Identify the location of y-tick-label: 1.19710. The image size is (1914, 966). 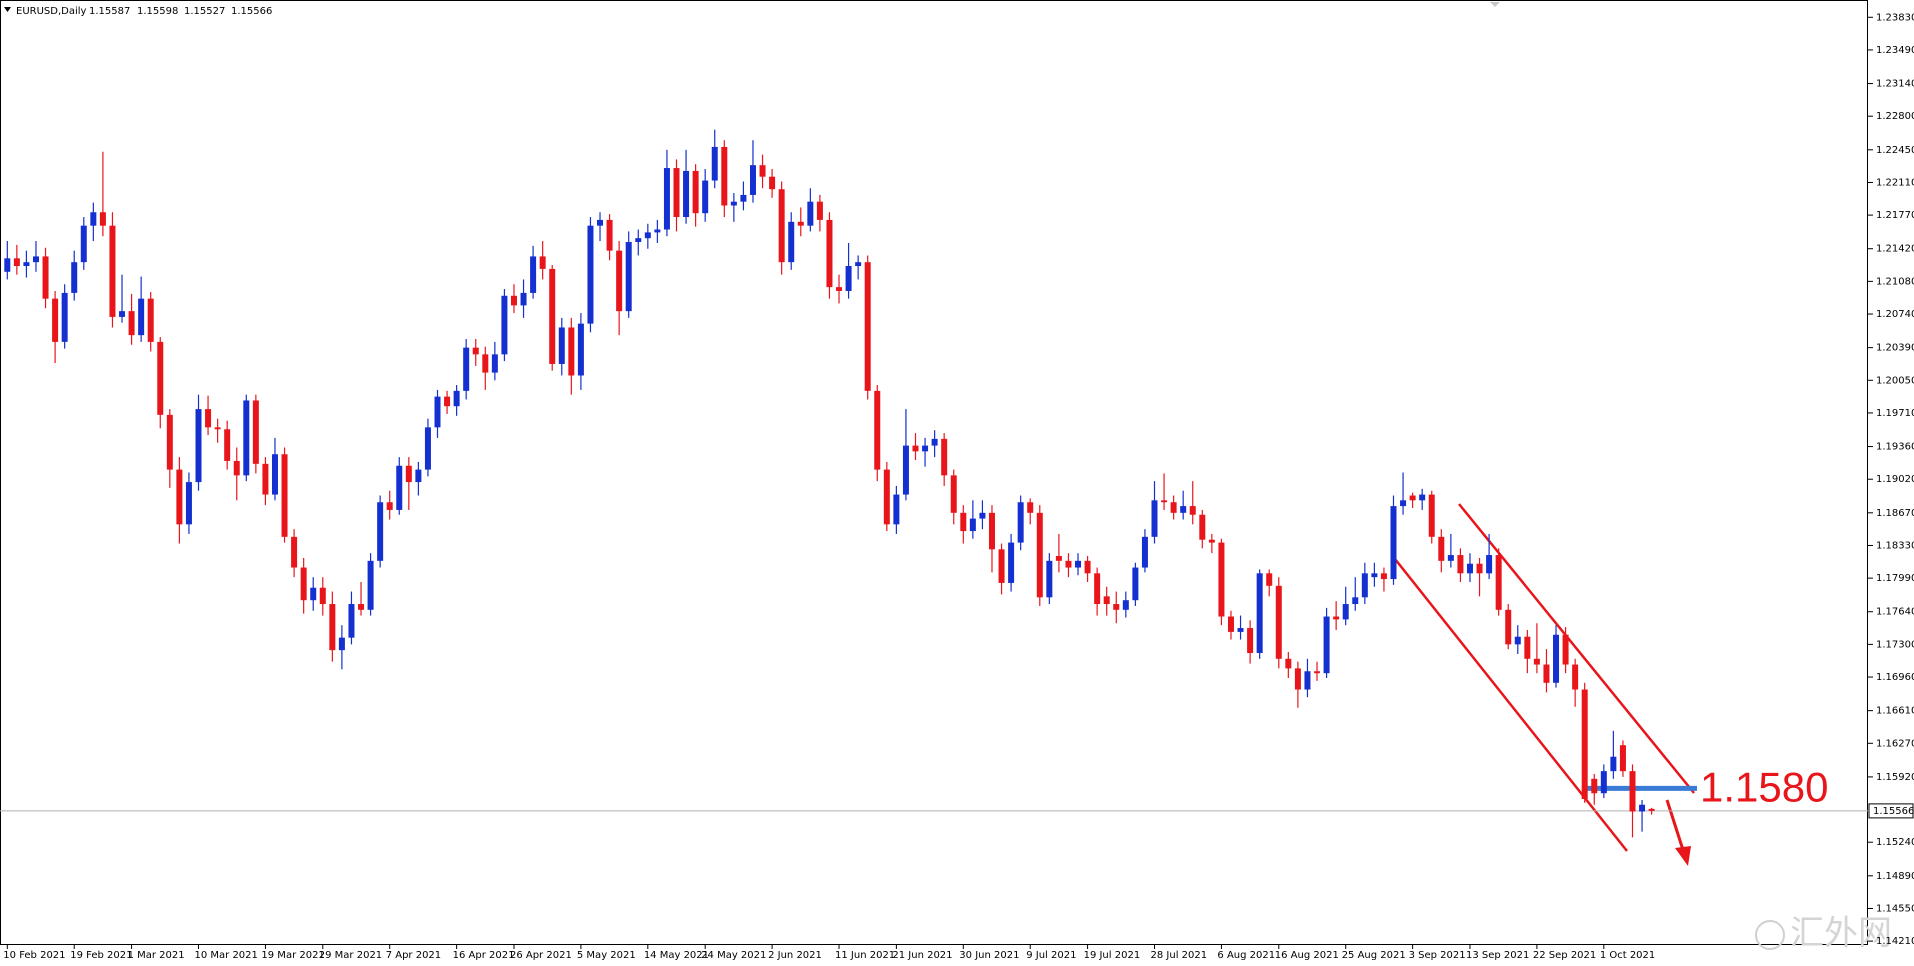
(1895, 413).